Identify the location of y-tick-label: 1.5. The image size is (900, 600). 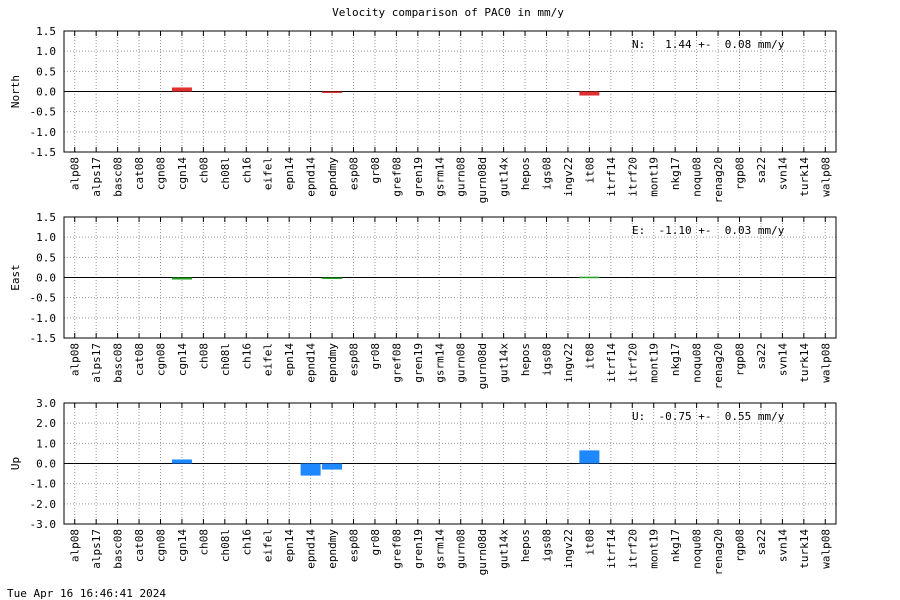
(46, 31).